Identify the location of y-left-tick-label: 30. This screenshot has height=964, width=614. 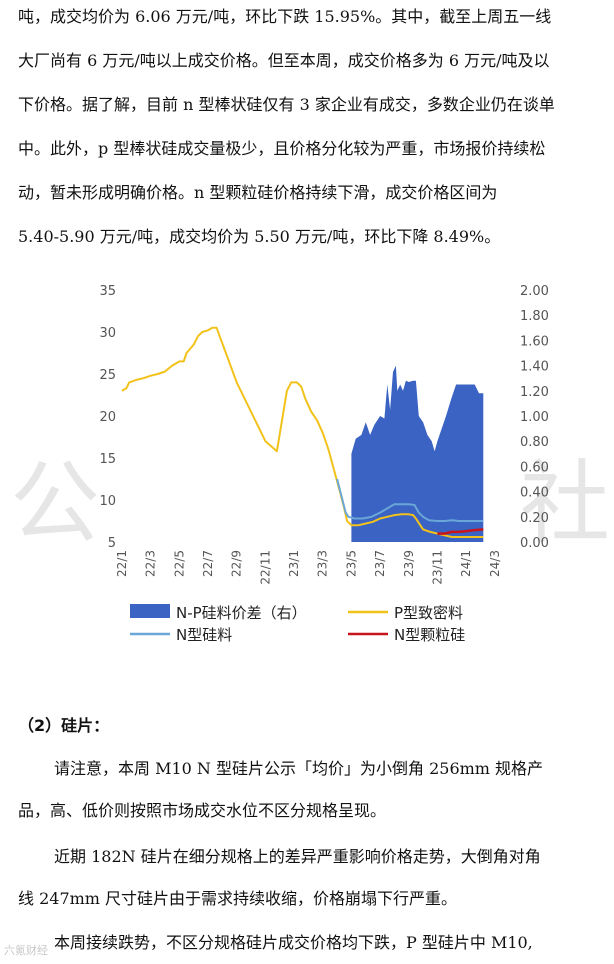
(108, 333).